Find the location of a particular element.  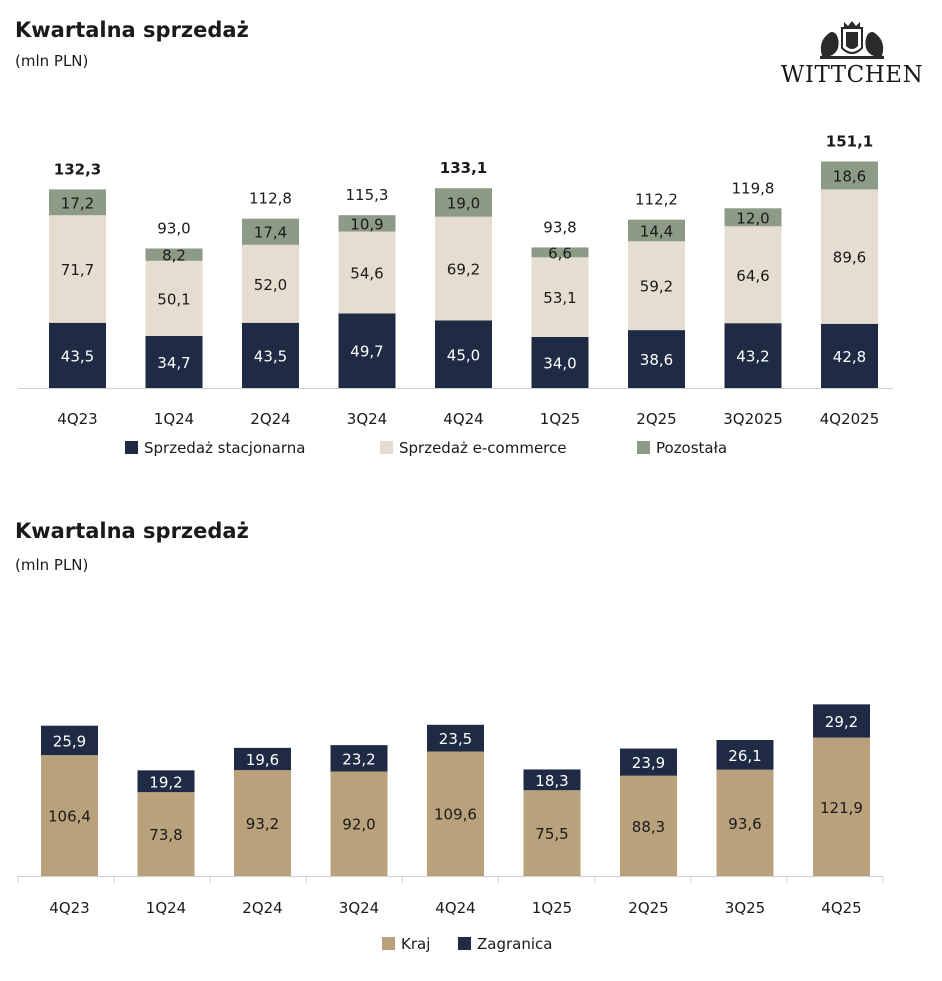

data-label: 10,9 is located at coordinates (366, 224).